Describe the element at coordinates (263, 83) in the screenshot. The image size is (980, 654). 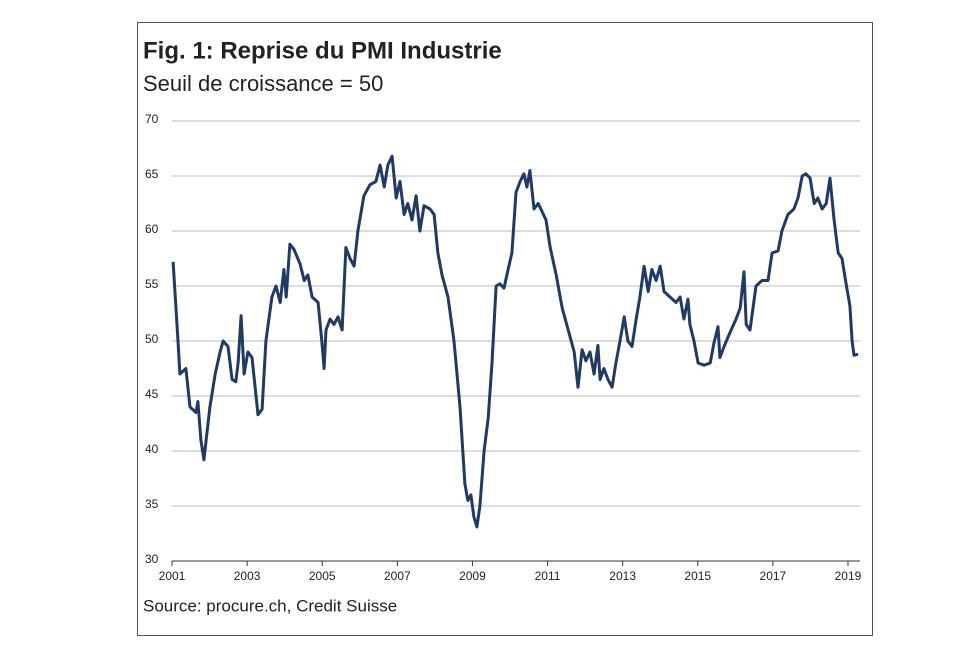
I see `chart-subtitle: Seuil de croissance = 50` at that location.